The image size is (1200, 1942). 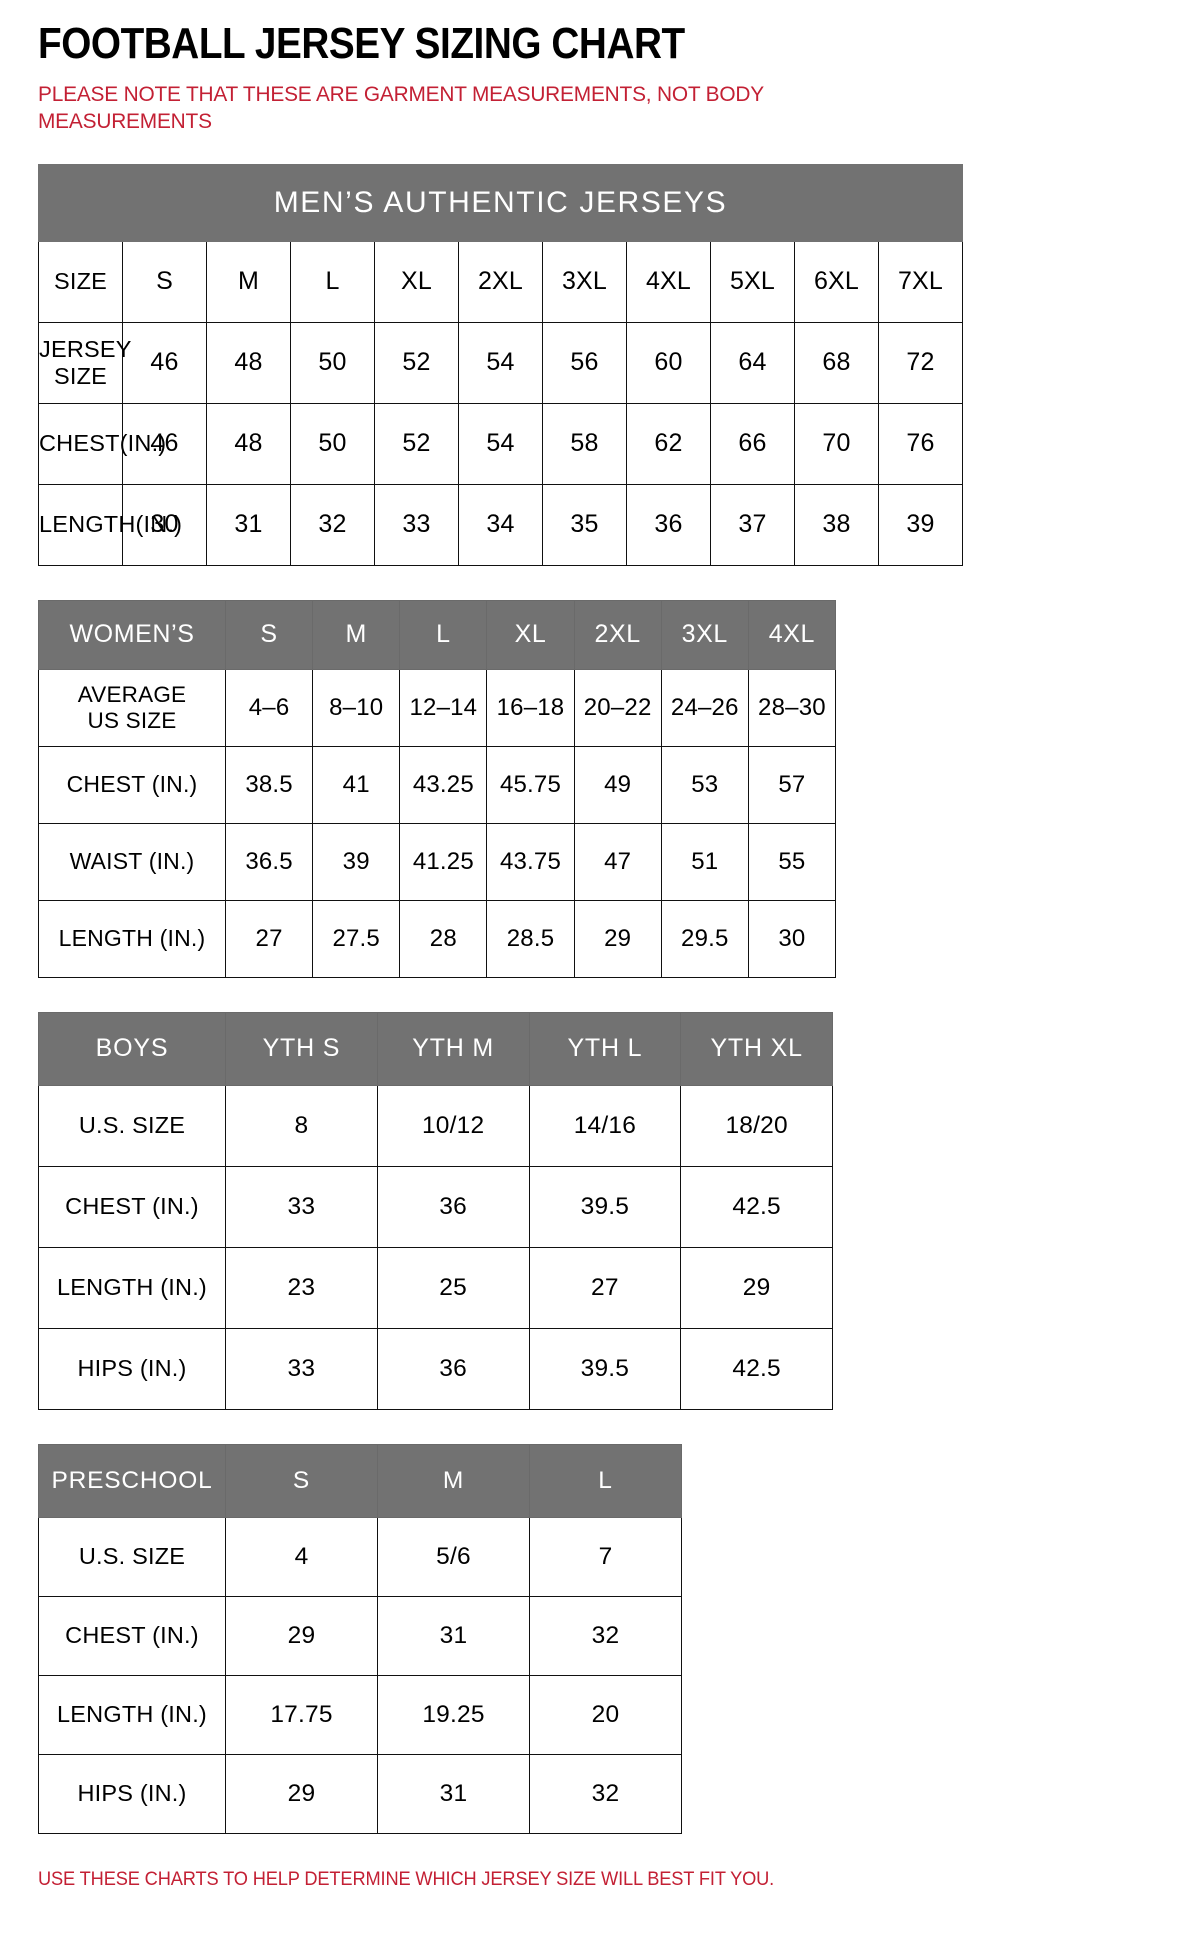 What do you see at coordinates (132, 1287) in the screenshot?
I see `boys-row-label-length: LENGTH (IN.)` at bounding box center [132, 1287].